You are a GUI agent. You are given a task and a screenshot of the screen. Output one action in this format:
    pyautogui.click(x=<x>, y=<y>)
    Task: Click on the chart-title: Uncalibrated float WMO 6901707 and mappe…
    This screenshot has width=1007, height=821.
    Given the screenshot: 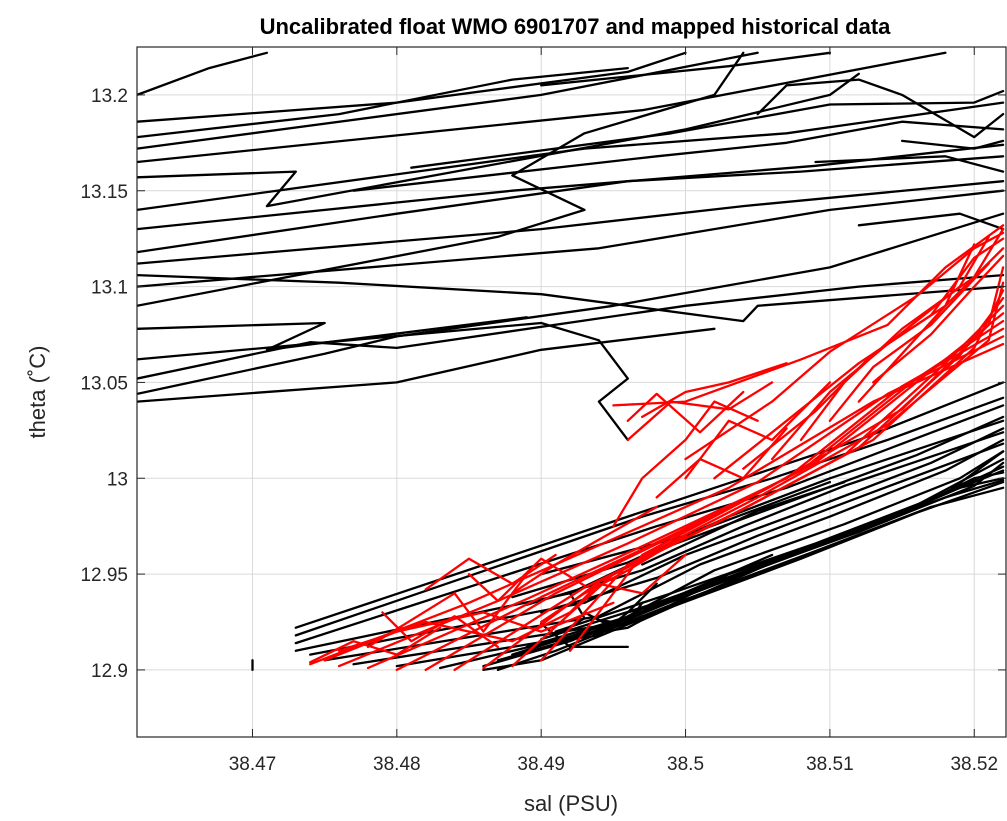 What is the action you would take?
    pyautogui.click(x=576, y=26)
    